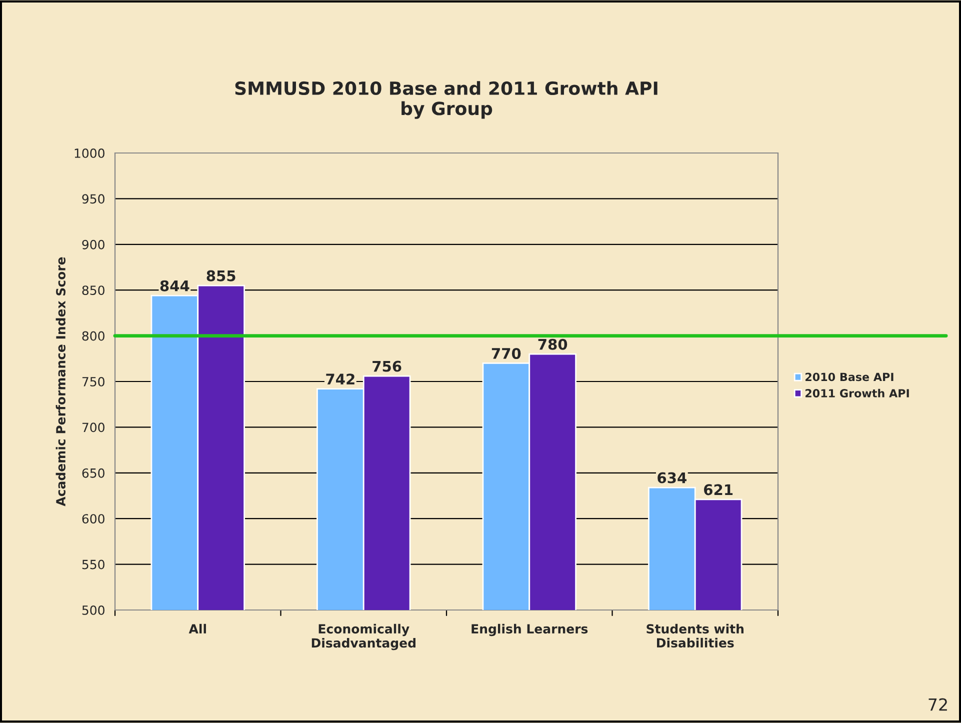  What do you see at coordinates (93, 381) in the screenshot?
I see `y-tick-label: 750` at bounding box center [93, 381].